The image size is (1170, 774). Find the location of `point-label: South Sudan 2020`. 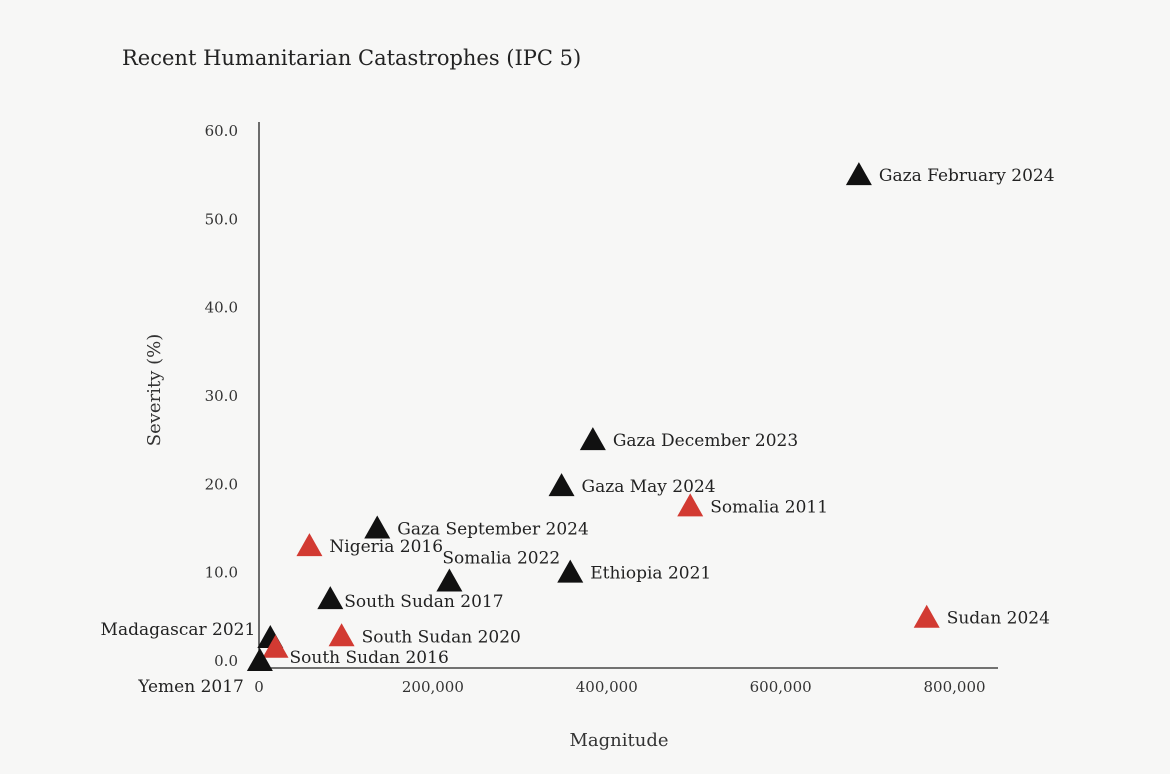

point-label: South Sudan 2020 is located at coordinates (441, 637).